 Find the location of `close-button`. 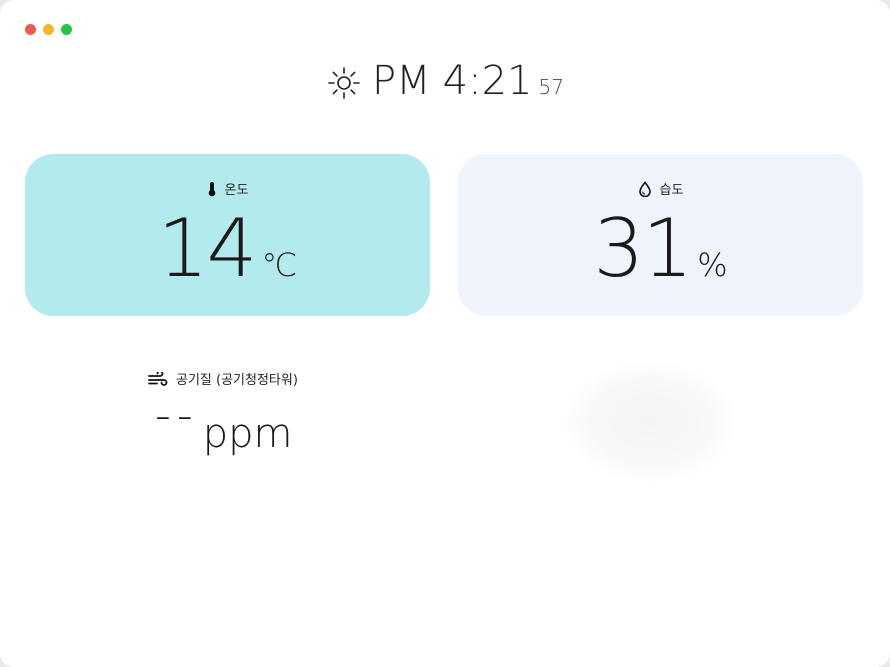

close-button is located at coordinates (30, 29).